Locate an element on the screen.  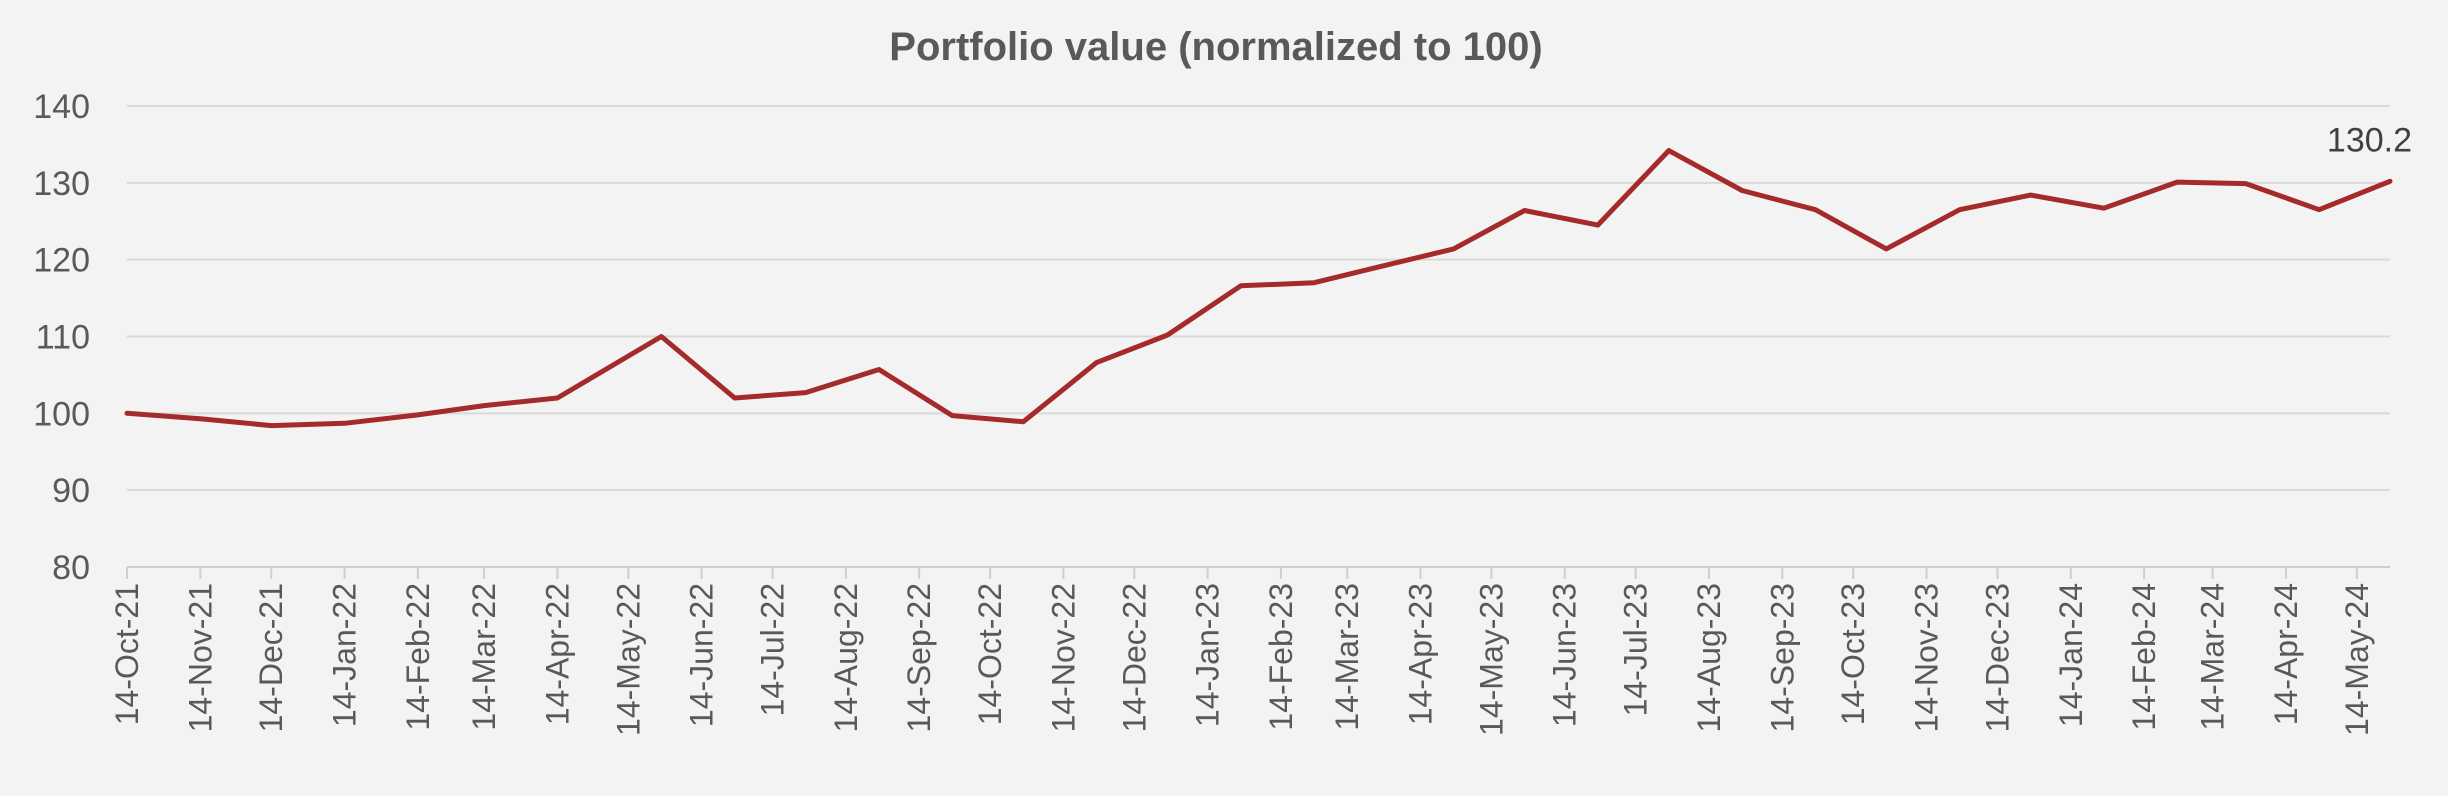
y-tick-label: 110 is located at coordinates (63, 338).